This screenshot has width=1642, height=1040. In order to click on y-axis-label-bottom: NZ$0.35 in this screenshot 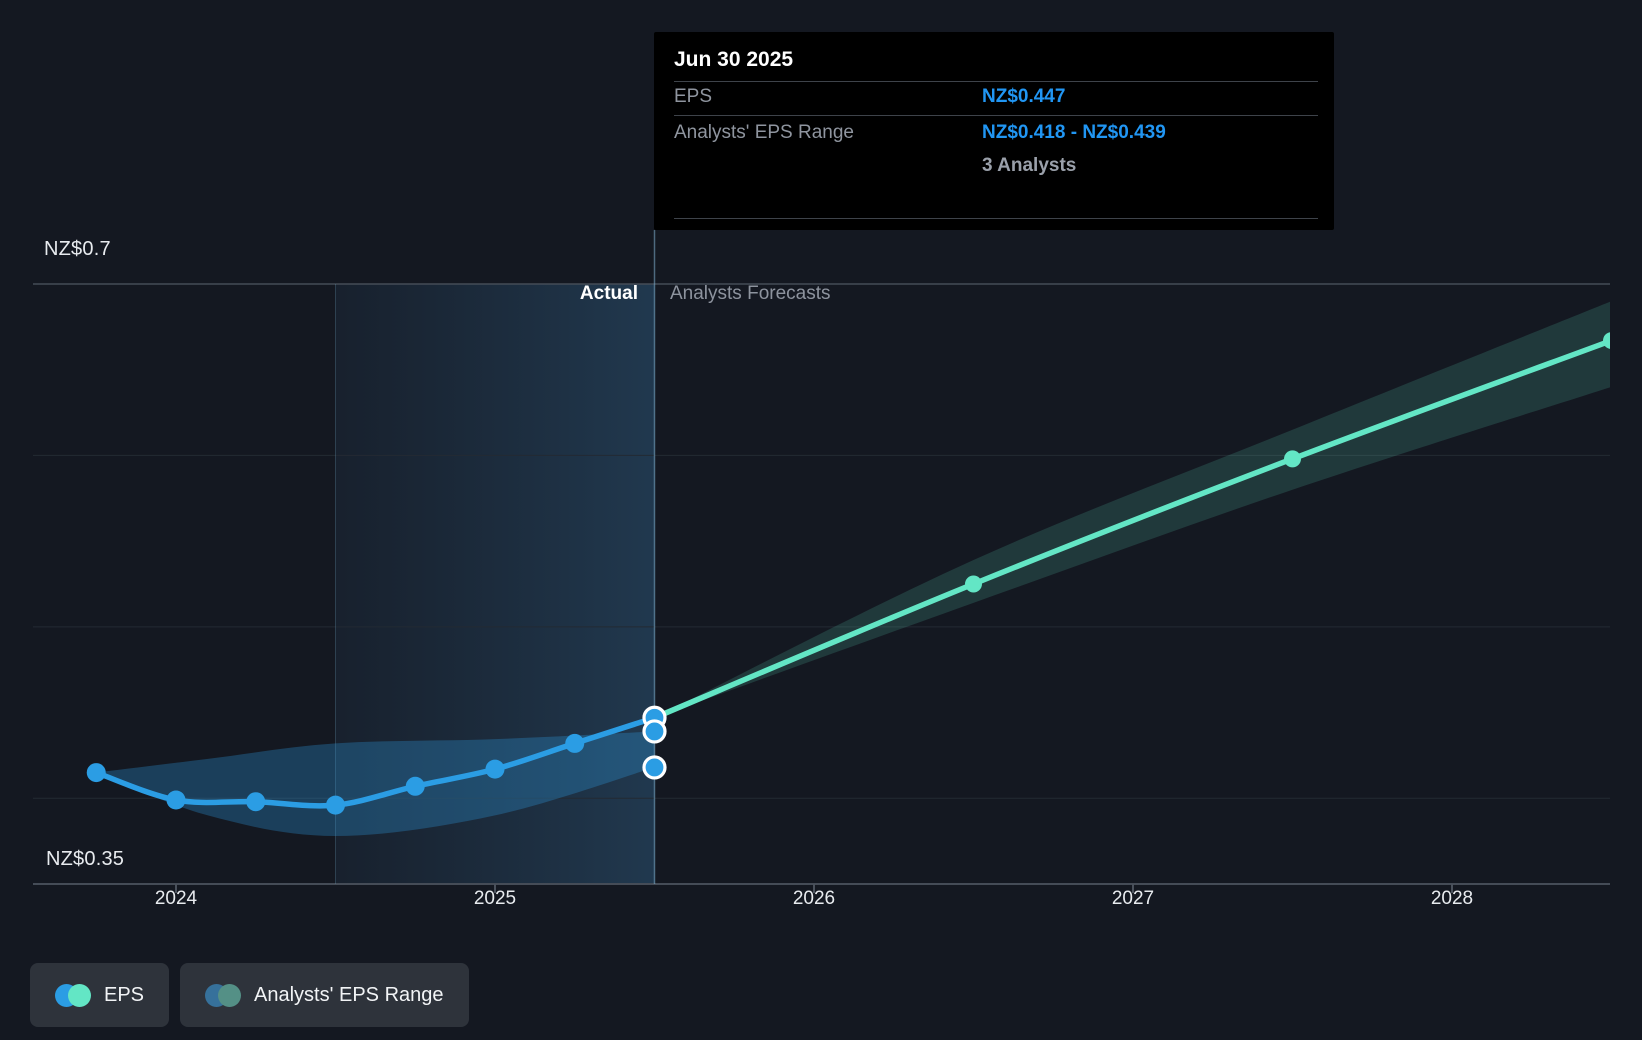, I will do `click(85, 859)`.